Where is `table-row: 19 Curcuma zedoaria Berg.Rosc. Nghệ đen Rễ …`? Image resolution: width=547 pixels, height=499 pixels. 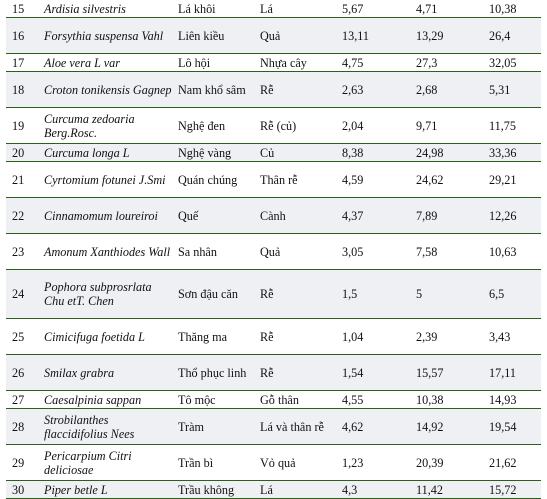 table-row: 19 Curcuma zedoaria Berg.Rosc. Nghệ đen Rễ … is located at coordinates (273, 125).